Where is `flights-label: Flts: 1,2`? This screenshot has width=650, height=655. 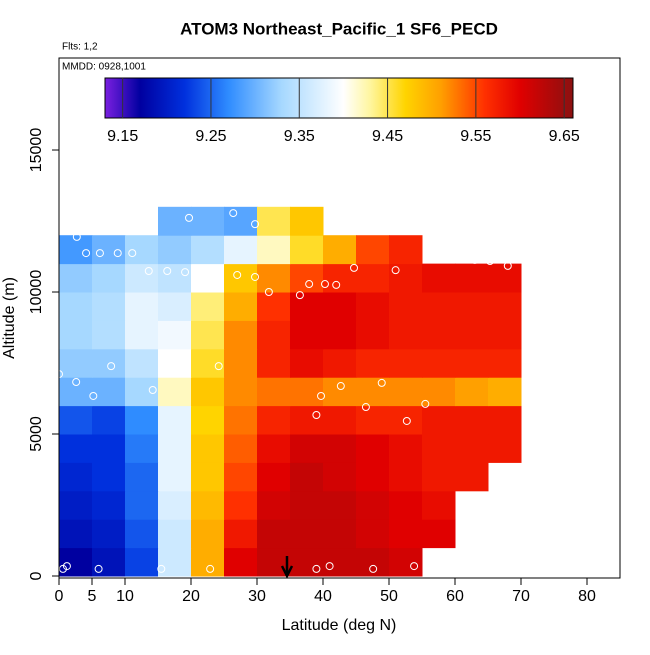
flights-label: Flts: 1,2 is located at coordinates (80, 47).